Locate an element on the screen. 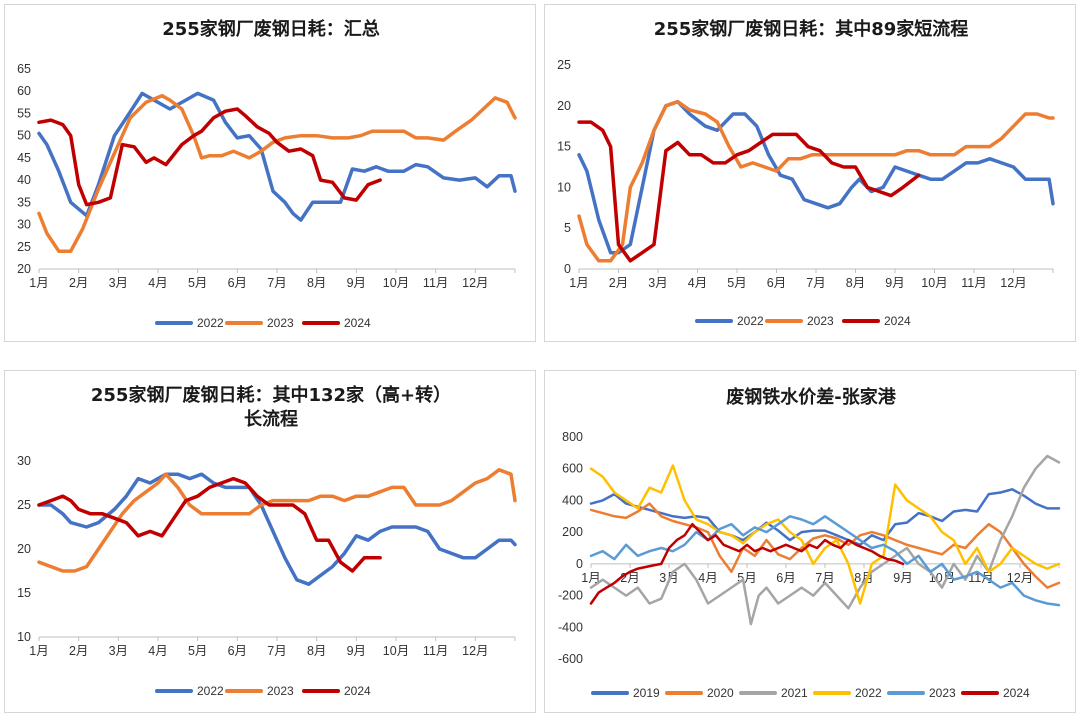 The image size is (1080, 717). y-tick-label: -600 is located at coordinates (570, 659).